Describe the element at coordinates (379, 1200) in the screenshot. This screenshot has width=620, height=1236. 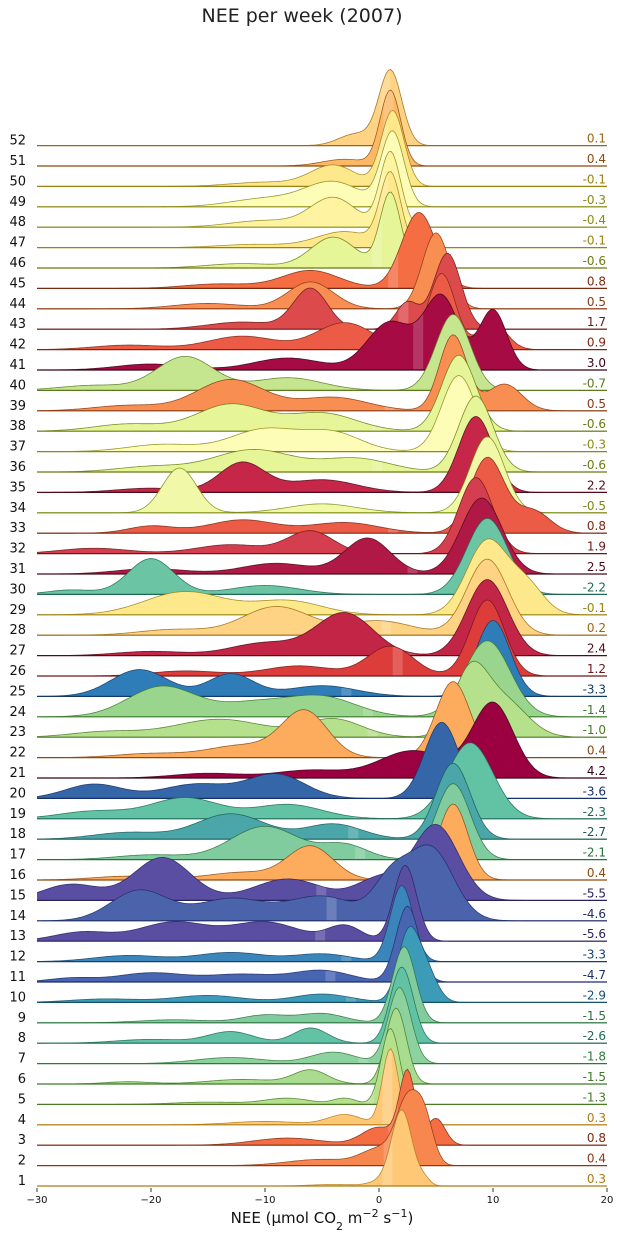
I see `x-tick-label: 0` at that location.